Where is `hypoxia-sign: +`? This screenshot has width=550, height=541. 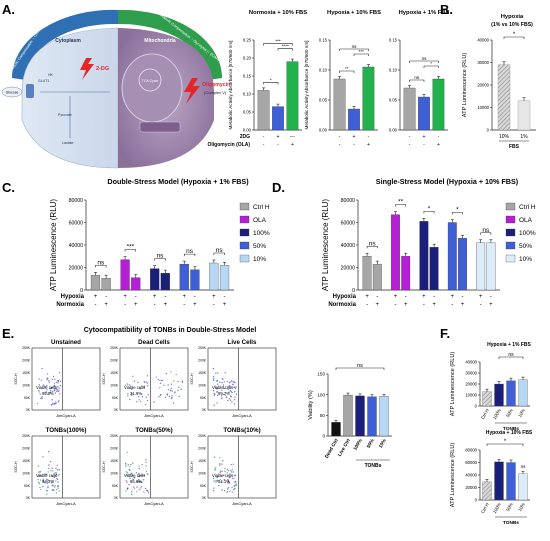
hypoxia-sign: + is located at coordinates (214, 297).